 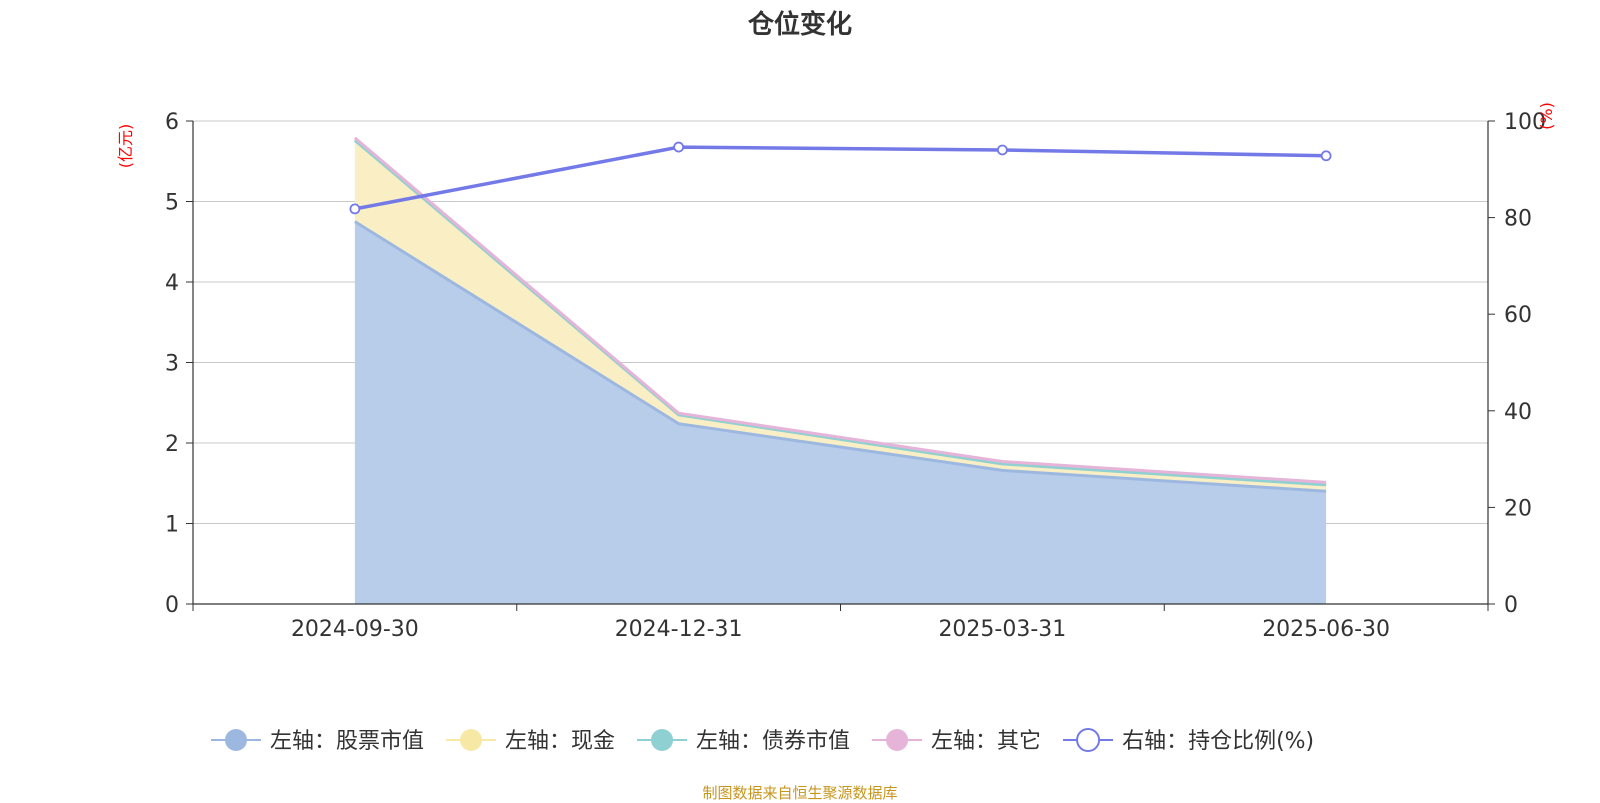 I want to click on right-axis-tick-label: 40, so click(x=1518, y=412).